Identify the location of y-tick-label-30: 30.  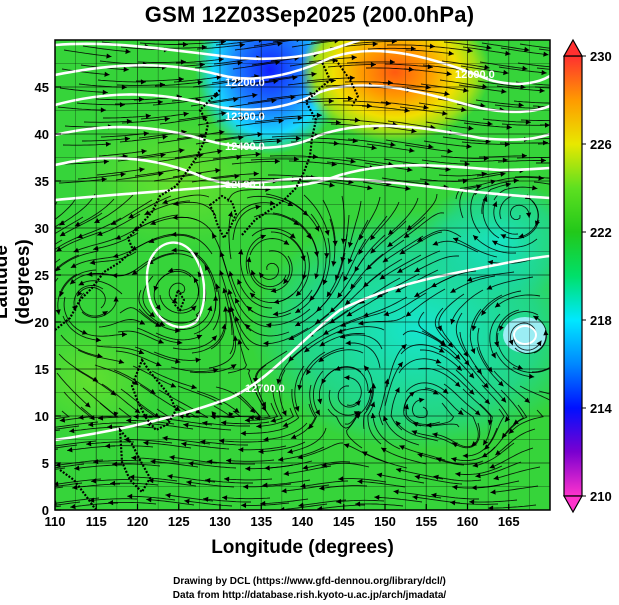
(42, 228).